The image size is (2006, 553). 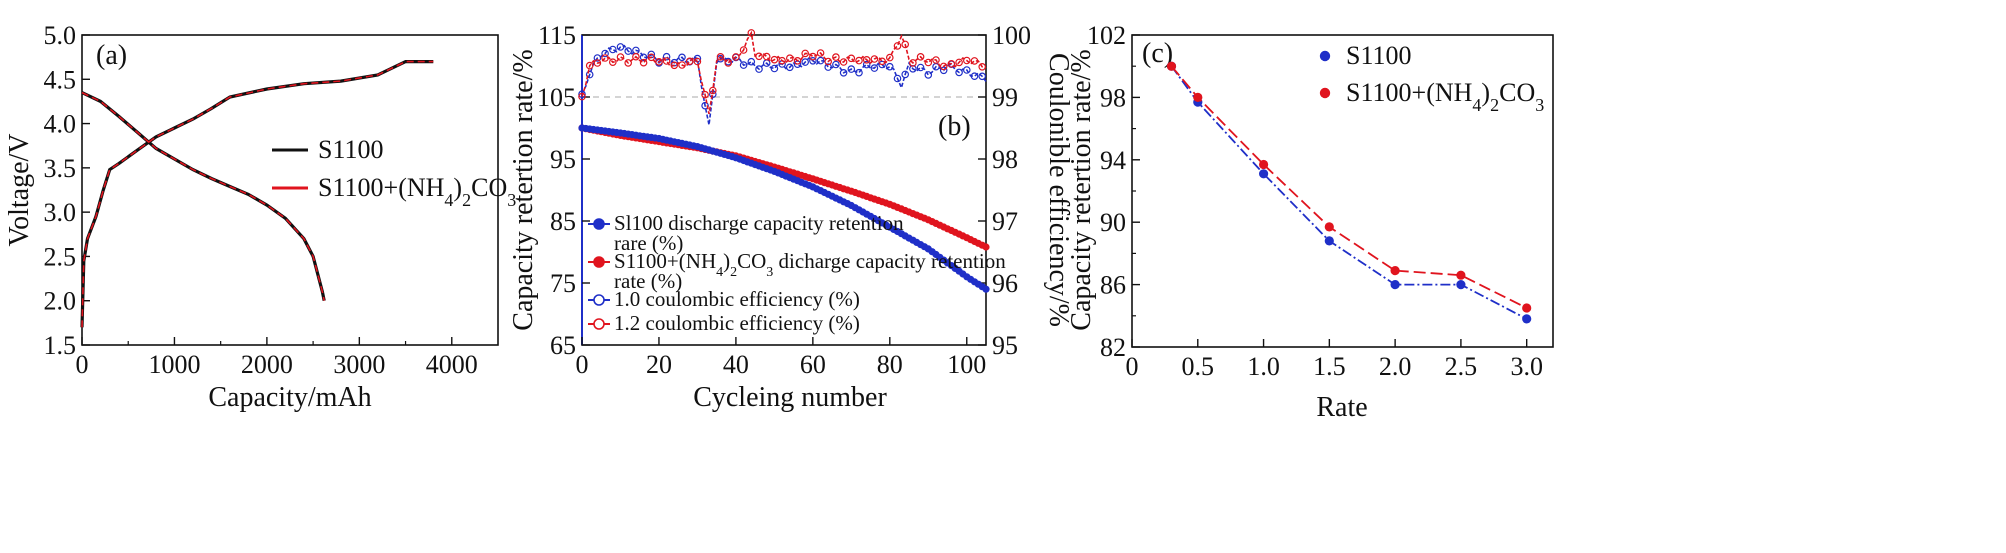 I want to click on y-tick-label: 65, so click(x=563, y=345).